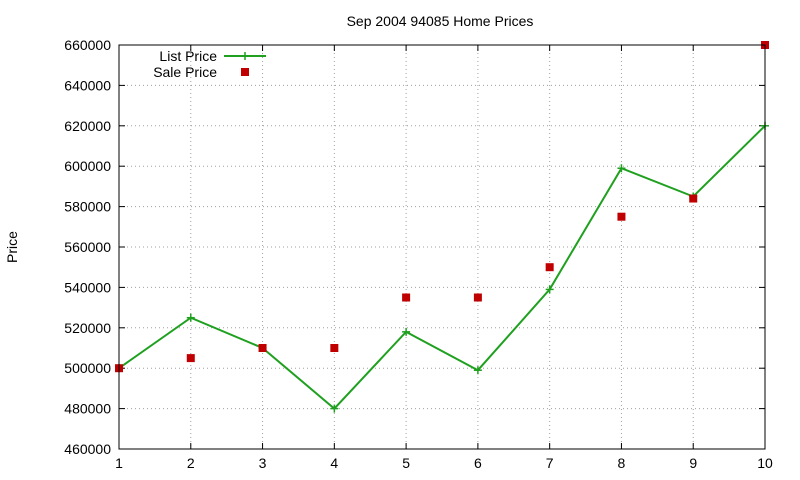 The width and height of the screenshot is (800, 480). Describe the element at coordinates (87, 287) in the screenshot. I see `y-tick-label: 540000` at that location.